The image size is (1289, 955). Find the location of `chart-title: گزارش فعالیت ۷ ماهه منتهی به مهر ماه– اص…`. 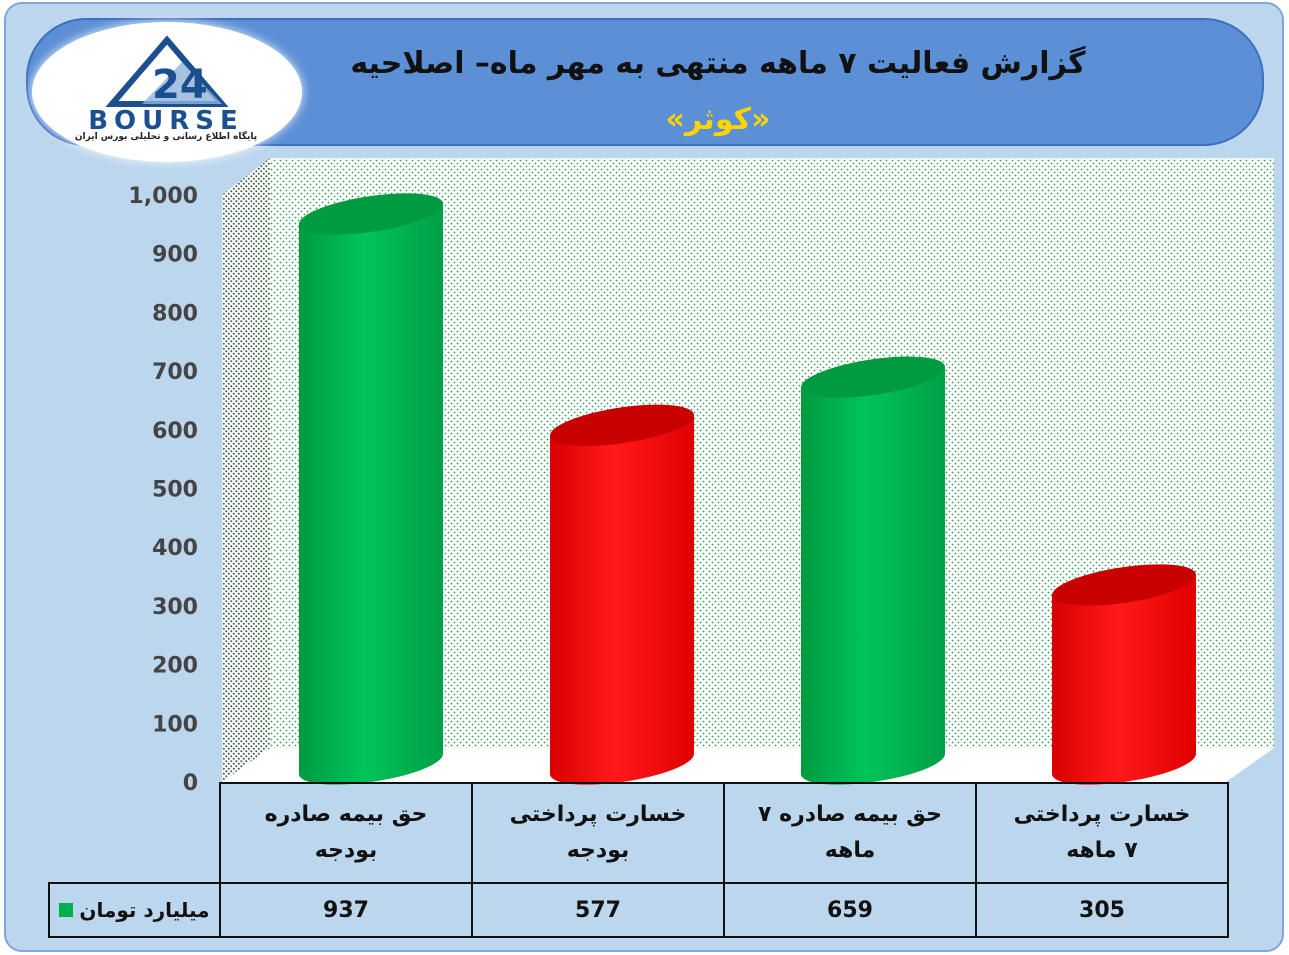

chart-title: گزارش فعالیت ۷ ماهه منتهی به مهر ماه– اص… is located at coordinates (718, 63).